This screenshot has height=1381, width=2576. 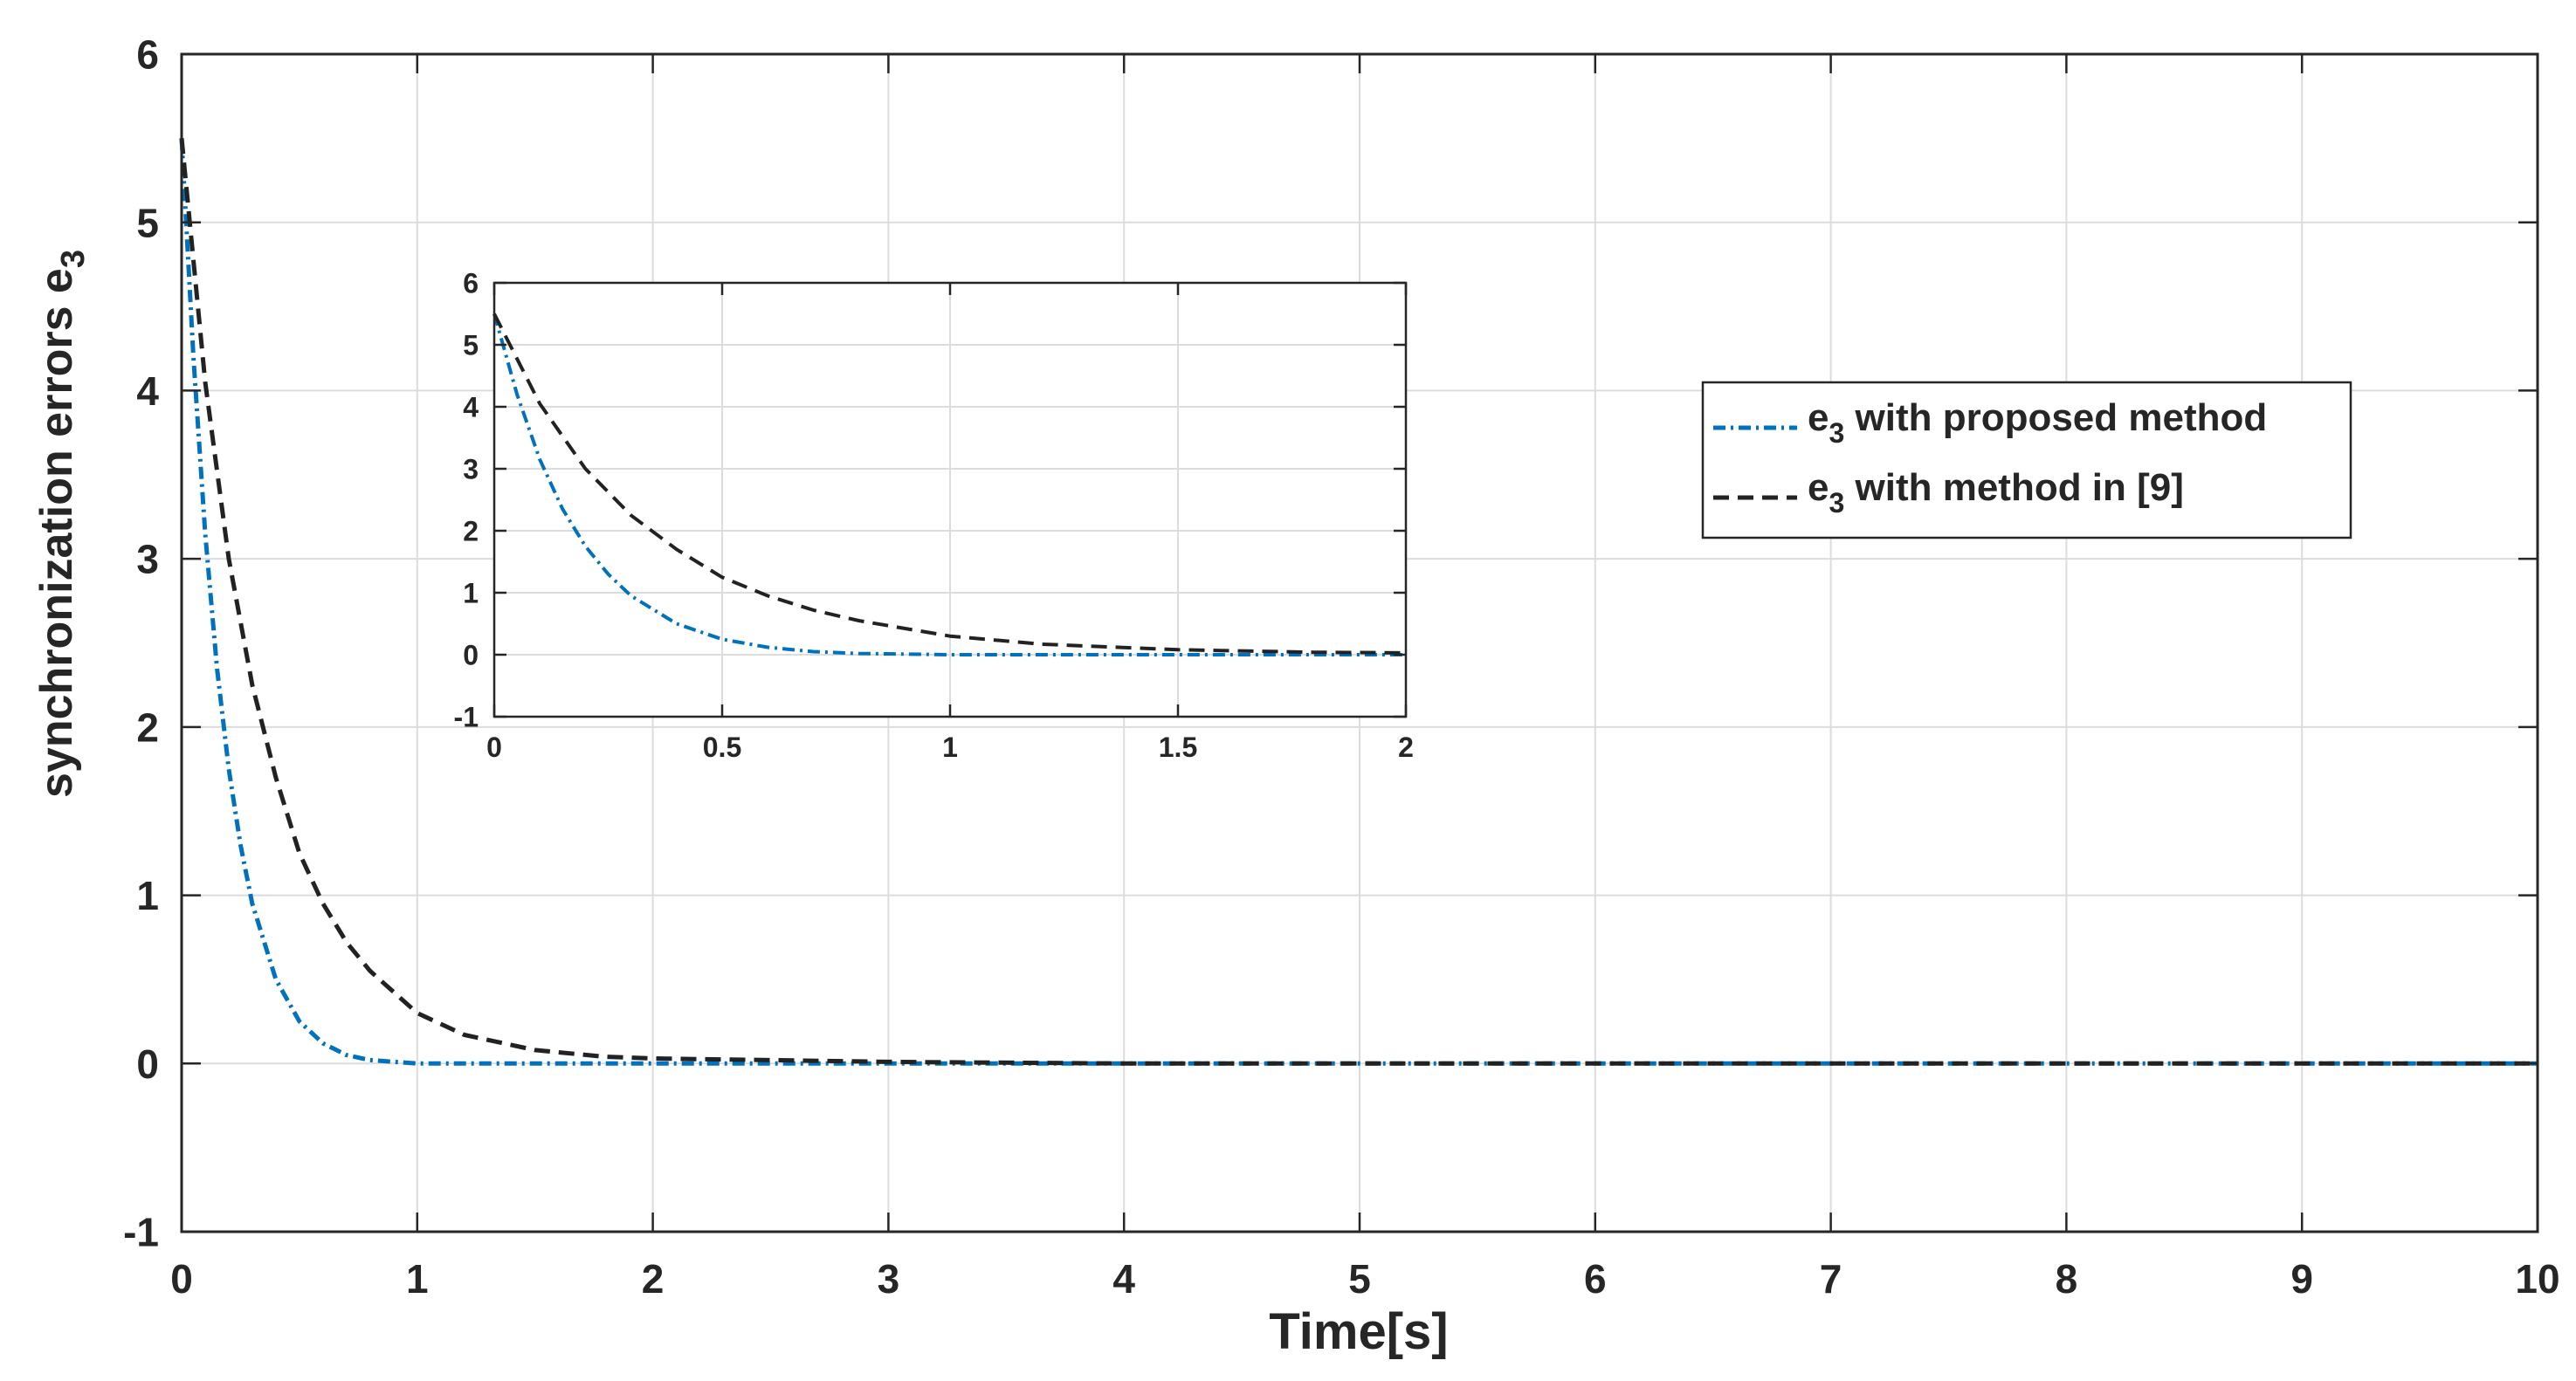 I want to click on inset-x-tick-label: 1, so click(x=950, y=747).